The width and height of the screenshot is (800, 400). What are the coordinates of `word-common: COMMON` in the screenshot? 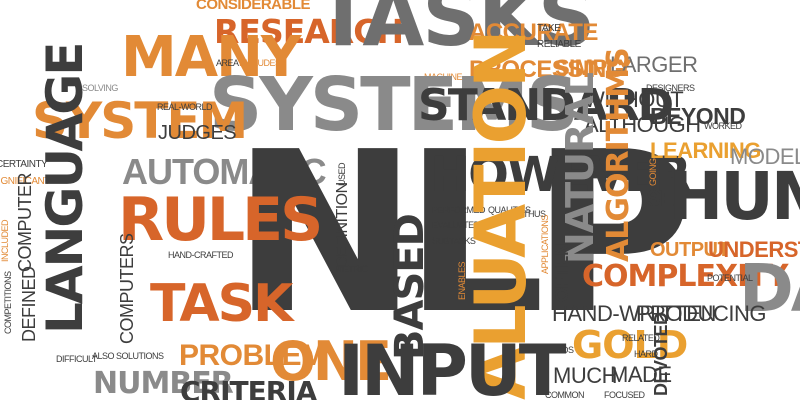 It's located at (565, 395).